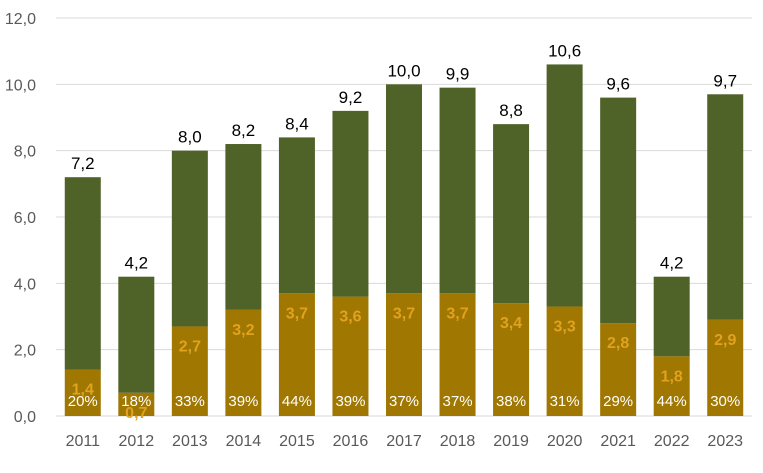  What do you see at coordinates (20, 19) in the screenshot?
I see `y-tick-12,0: 12,0` at bounding box center [20, 19].